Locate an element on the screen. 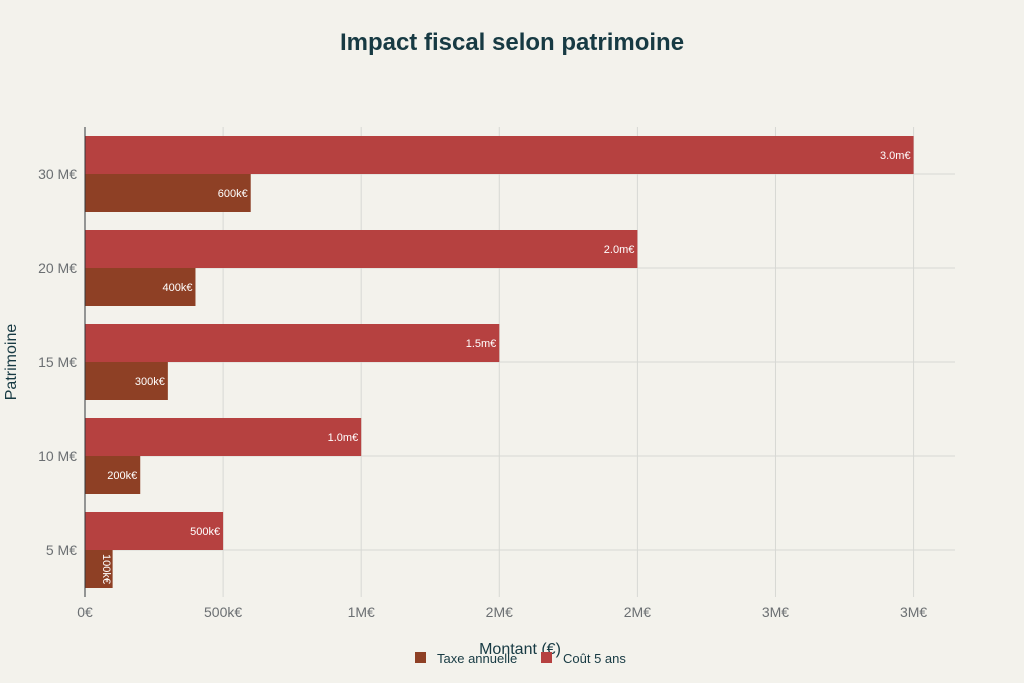 The image size is (1024, 683). bar-data-label: 3.0m€ is located at coordinates (895, 156).